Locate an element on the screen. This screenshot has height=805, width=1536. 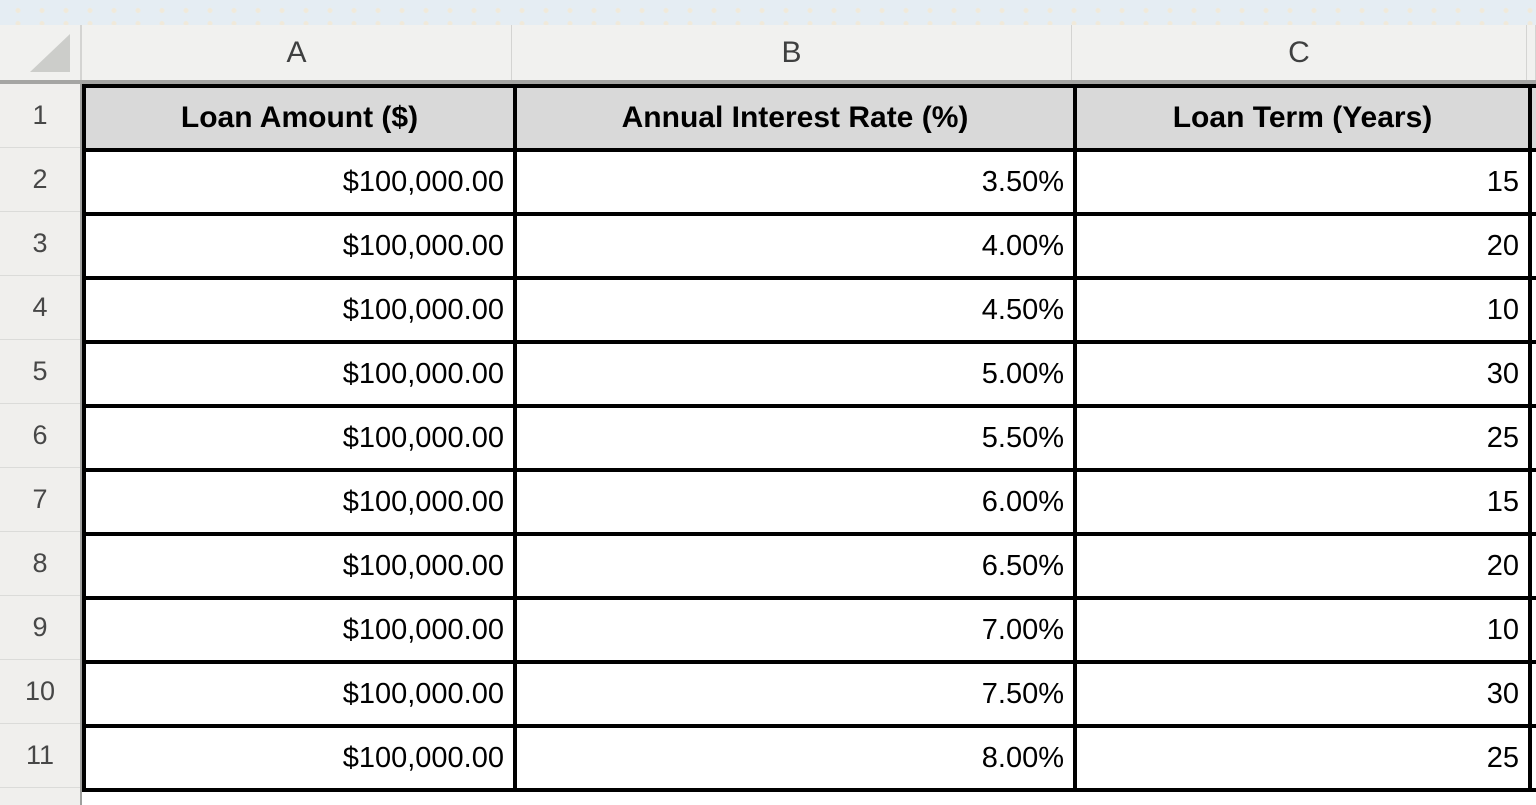
row-header-1: 1 is located at coordinates (40, 116).